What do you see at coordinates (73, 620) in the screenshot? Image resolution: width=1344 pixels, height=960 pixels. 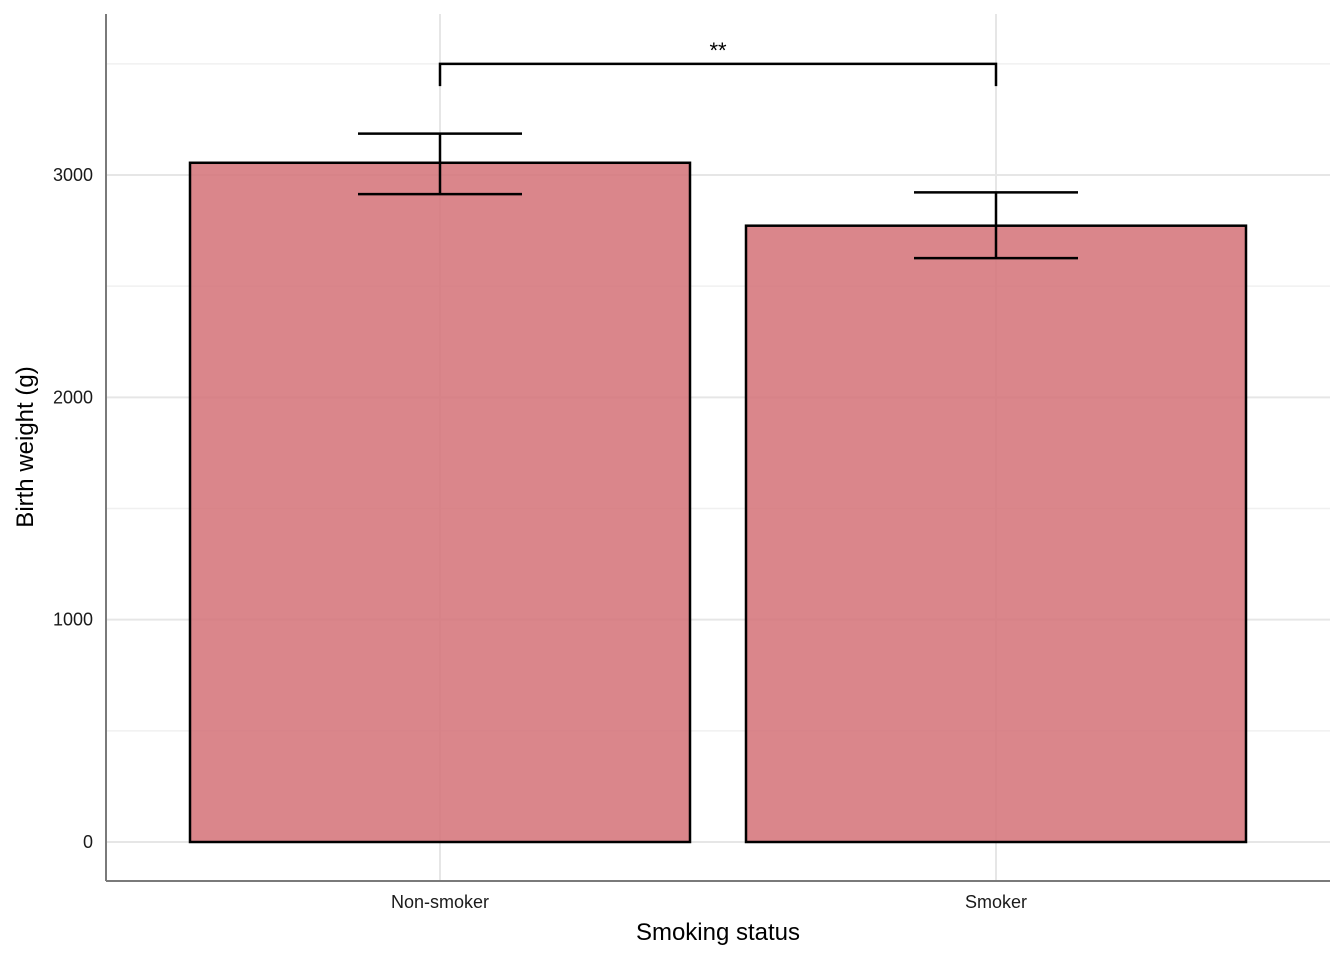 I see `y-tick-label: 1000` at bounding box center [73, 620].